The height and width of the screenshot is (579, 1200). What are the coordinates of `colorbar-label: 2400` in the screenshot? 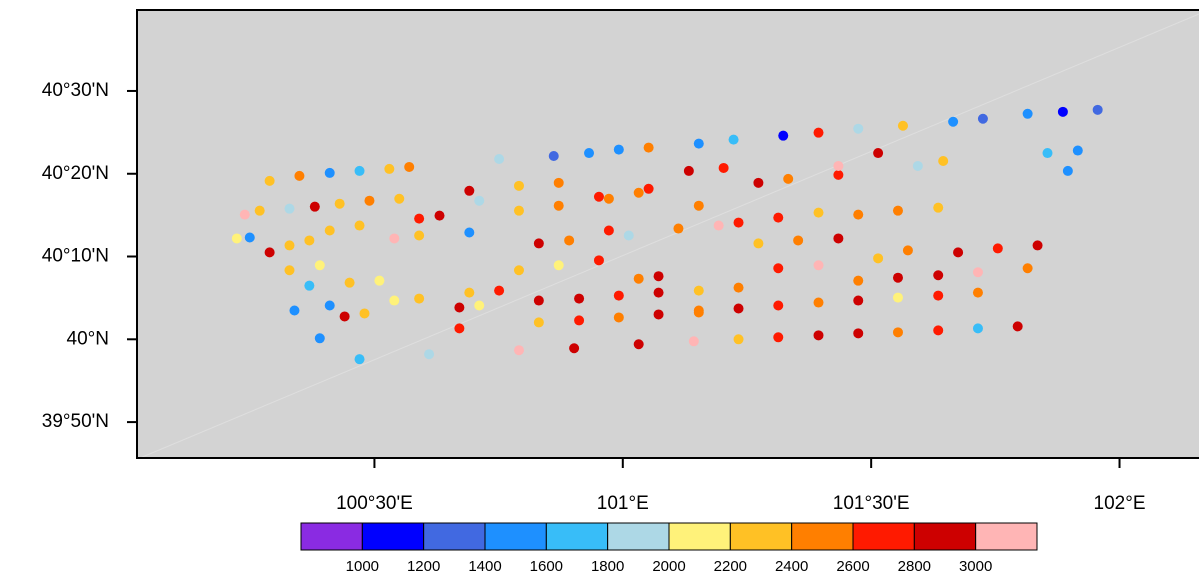 It's located at (791, 566).